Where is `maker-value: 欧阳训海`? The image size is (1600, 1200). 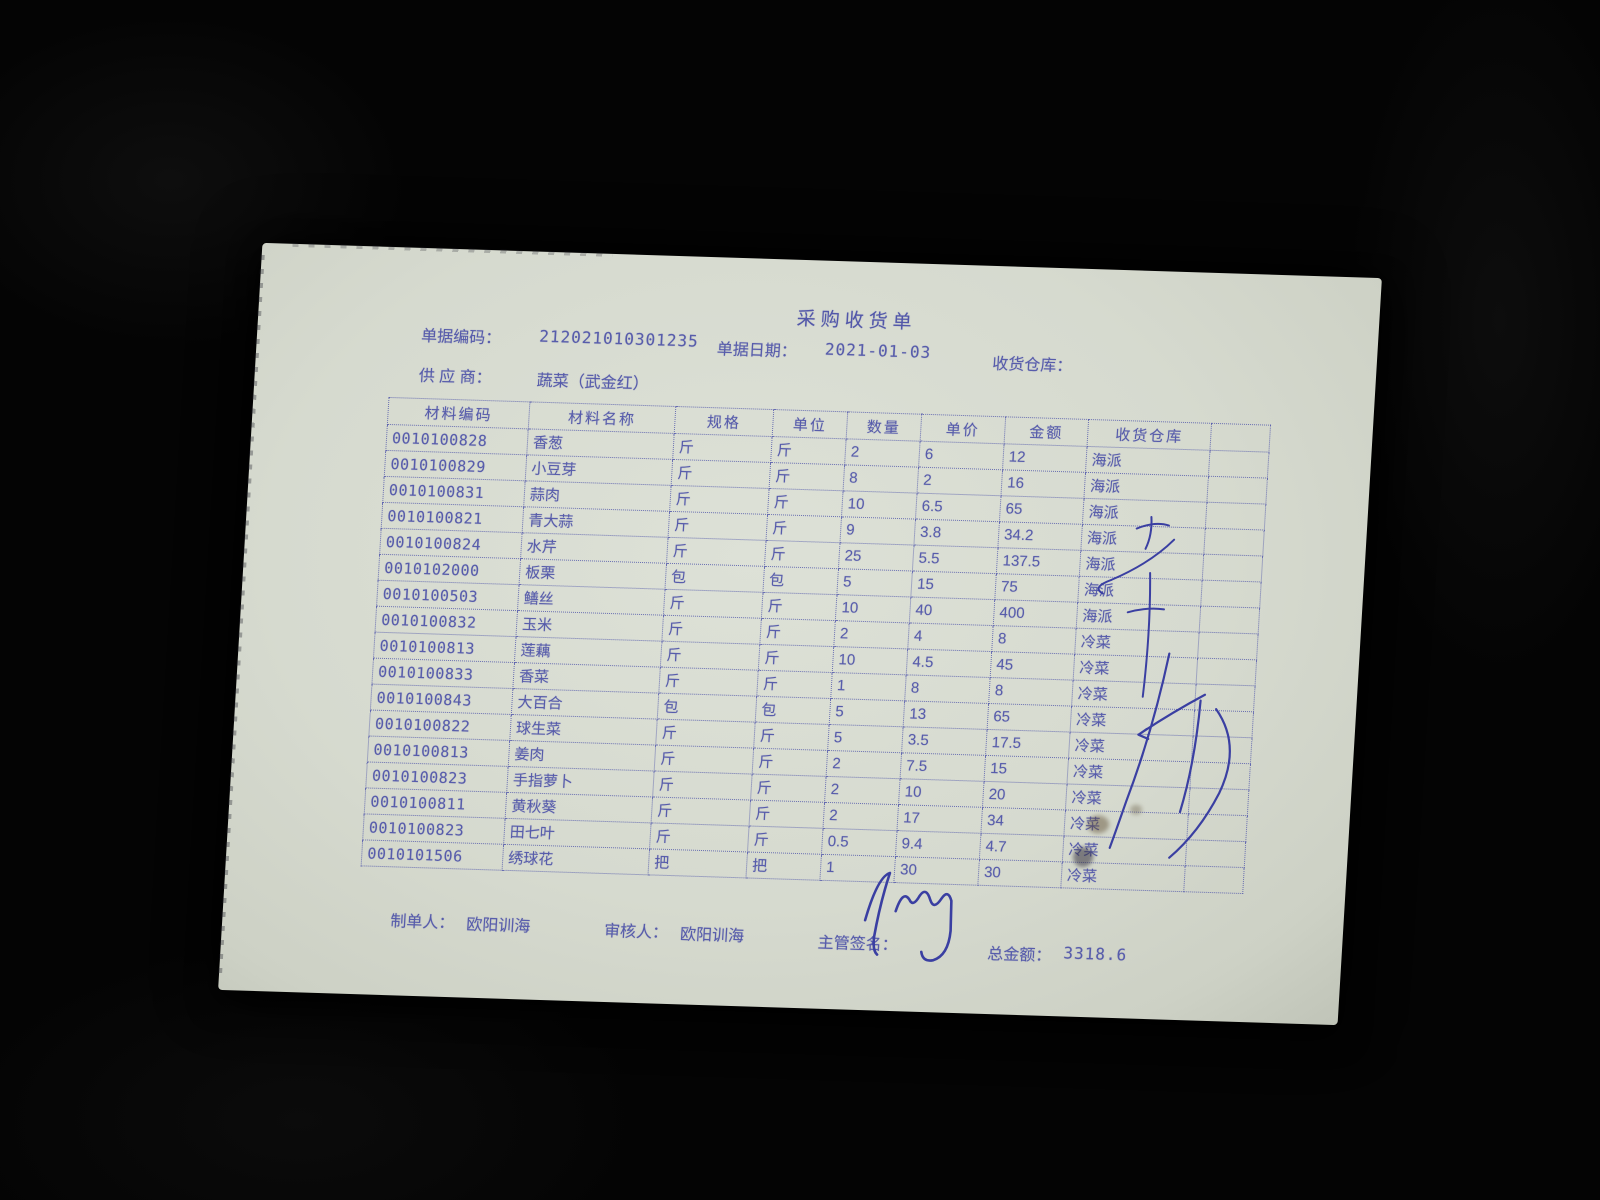
maker-value: 欧阳训海 is located at coordinates (498, 926).